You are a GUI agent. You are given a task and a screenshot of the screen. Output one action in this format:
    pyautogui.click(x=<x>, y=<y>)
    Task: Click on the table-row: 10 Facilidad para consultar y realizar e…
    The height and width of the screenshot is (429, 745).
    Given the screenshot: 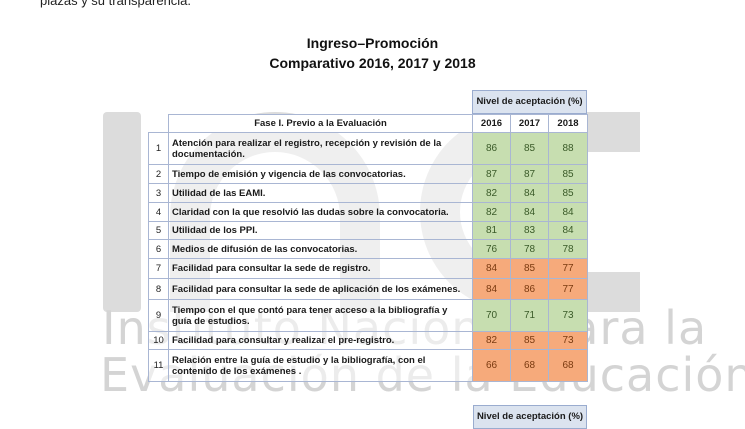 What is the action you would take?
    pyautogui.click(x=368, y=340)
    